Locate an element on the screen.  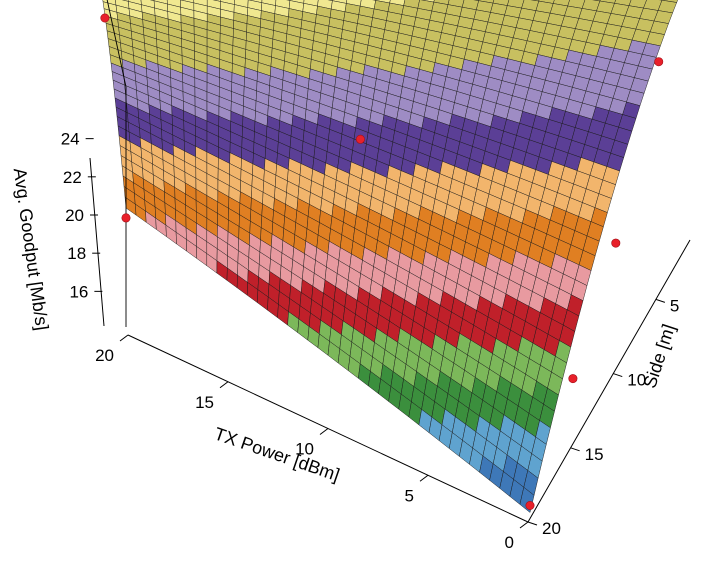
z-tick-label: 22 is located at coordinates (72, 177).